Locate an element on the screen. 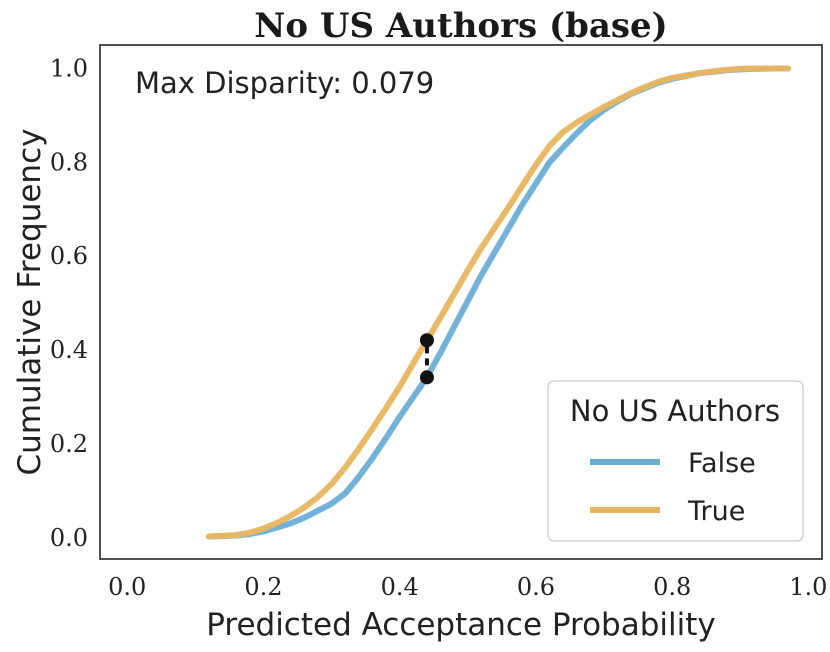 Image resolution: width=830 pixels, height=652 pixels. legend-label-true: True is located at coordinates (716, 511).